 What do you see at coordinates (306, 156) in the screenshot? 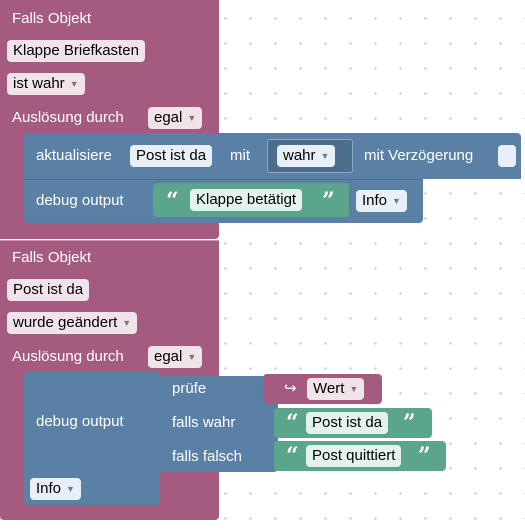
I see `value-dropdown: wahr ▼` at bounding box center [306, 156].